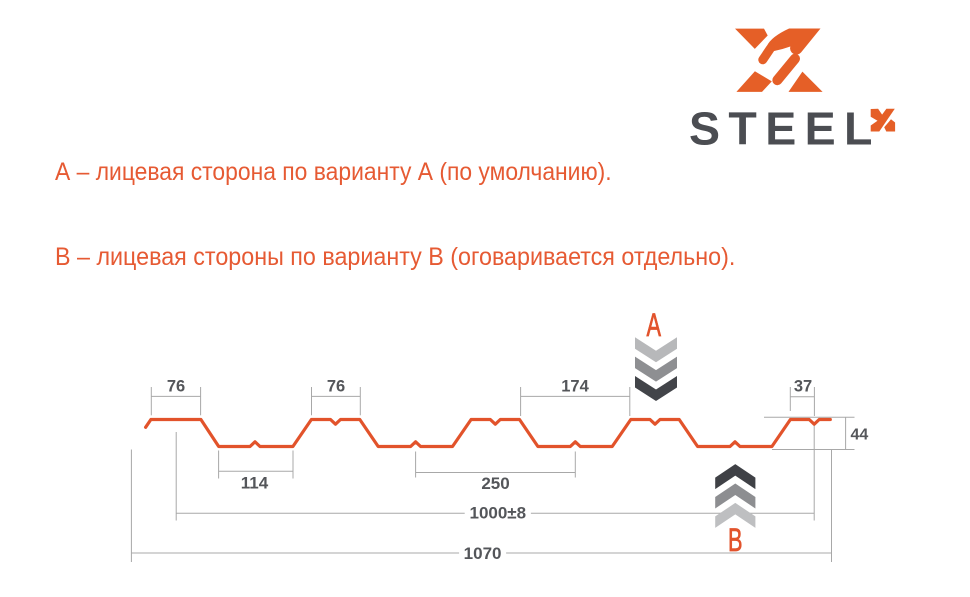 This screenshot has height=597, width=970. I want to click on svg-text: 1070, so click(483, 553).